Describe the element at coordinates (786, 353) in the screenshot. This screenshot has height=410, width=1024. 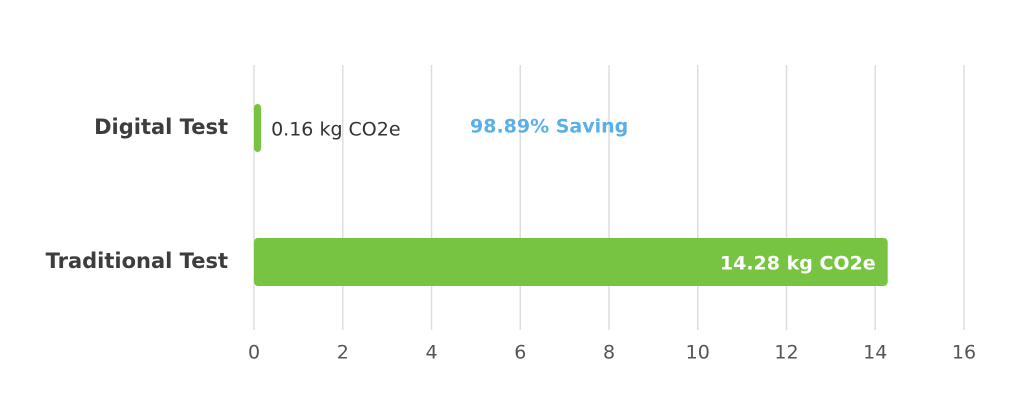
I see `x-tick-label: 12` at that location.